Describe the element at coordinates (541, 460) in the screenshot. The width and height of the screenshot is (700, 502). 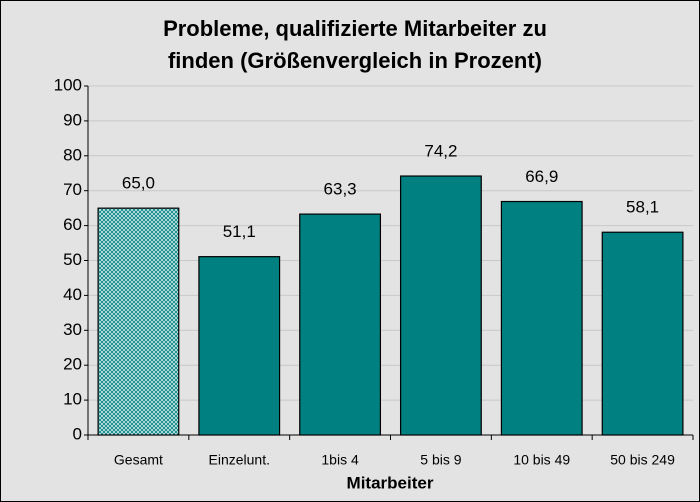
I see `x-tick-label: 10 bis 49` at that location.